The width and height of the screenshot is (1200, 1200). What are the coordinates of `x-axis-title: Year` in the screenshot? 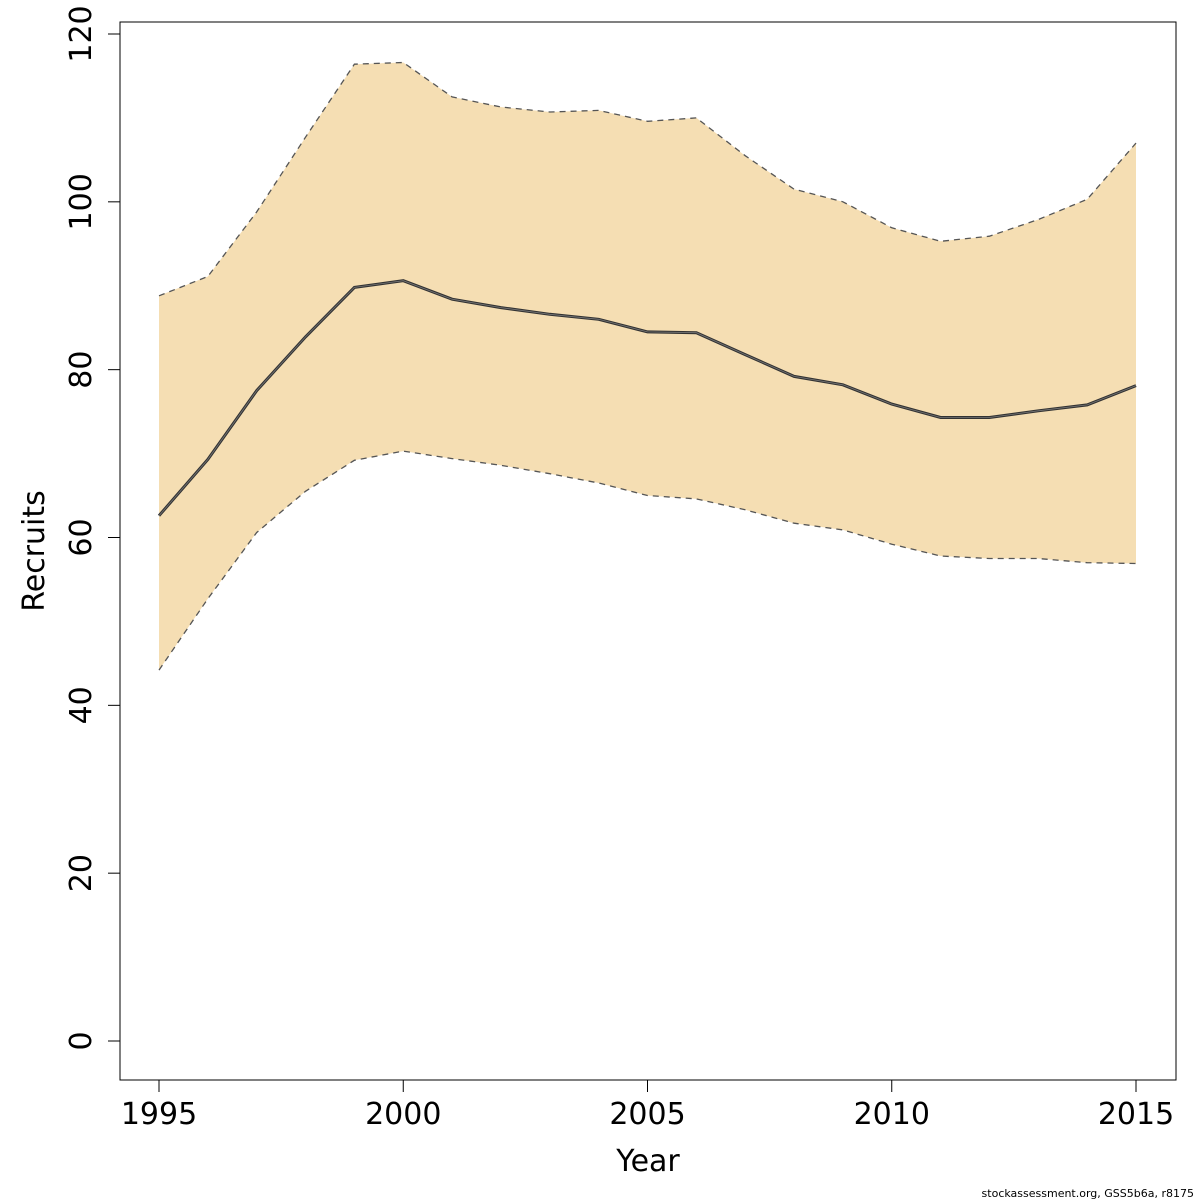 It's located at (647, 1161).